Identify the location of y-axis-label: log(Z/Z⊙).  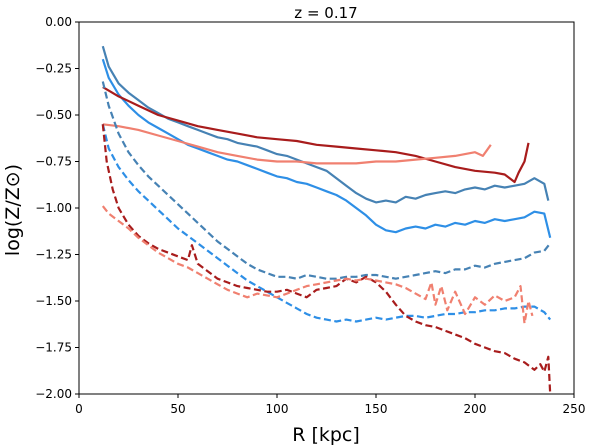
(13, 210).